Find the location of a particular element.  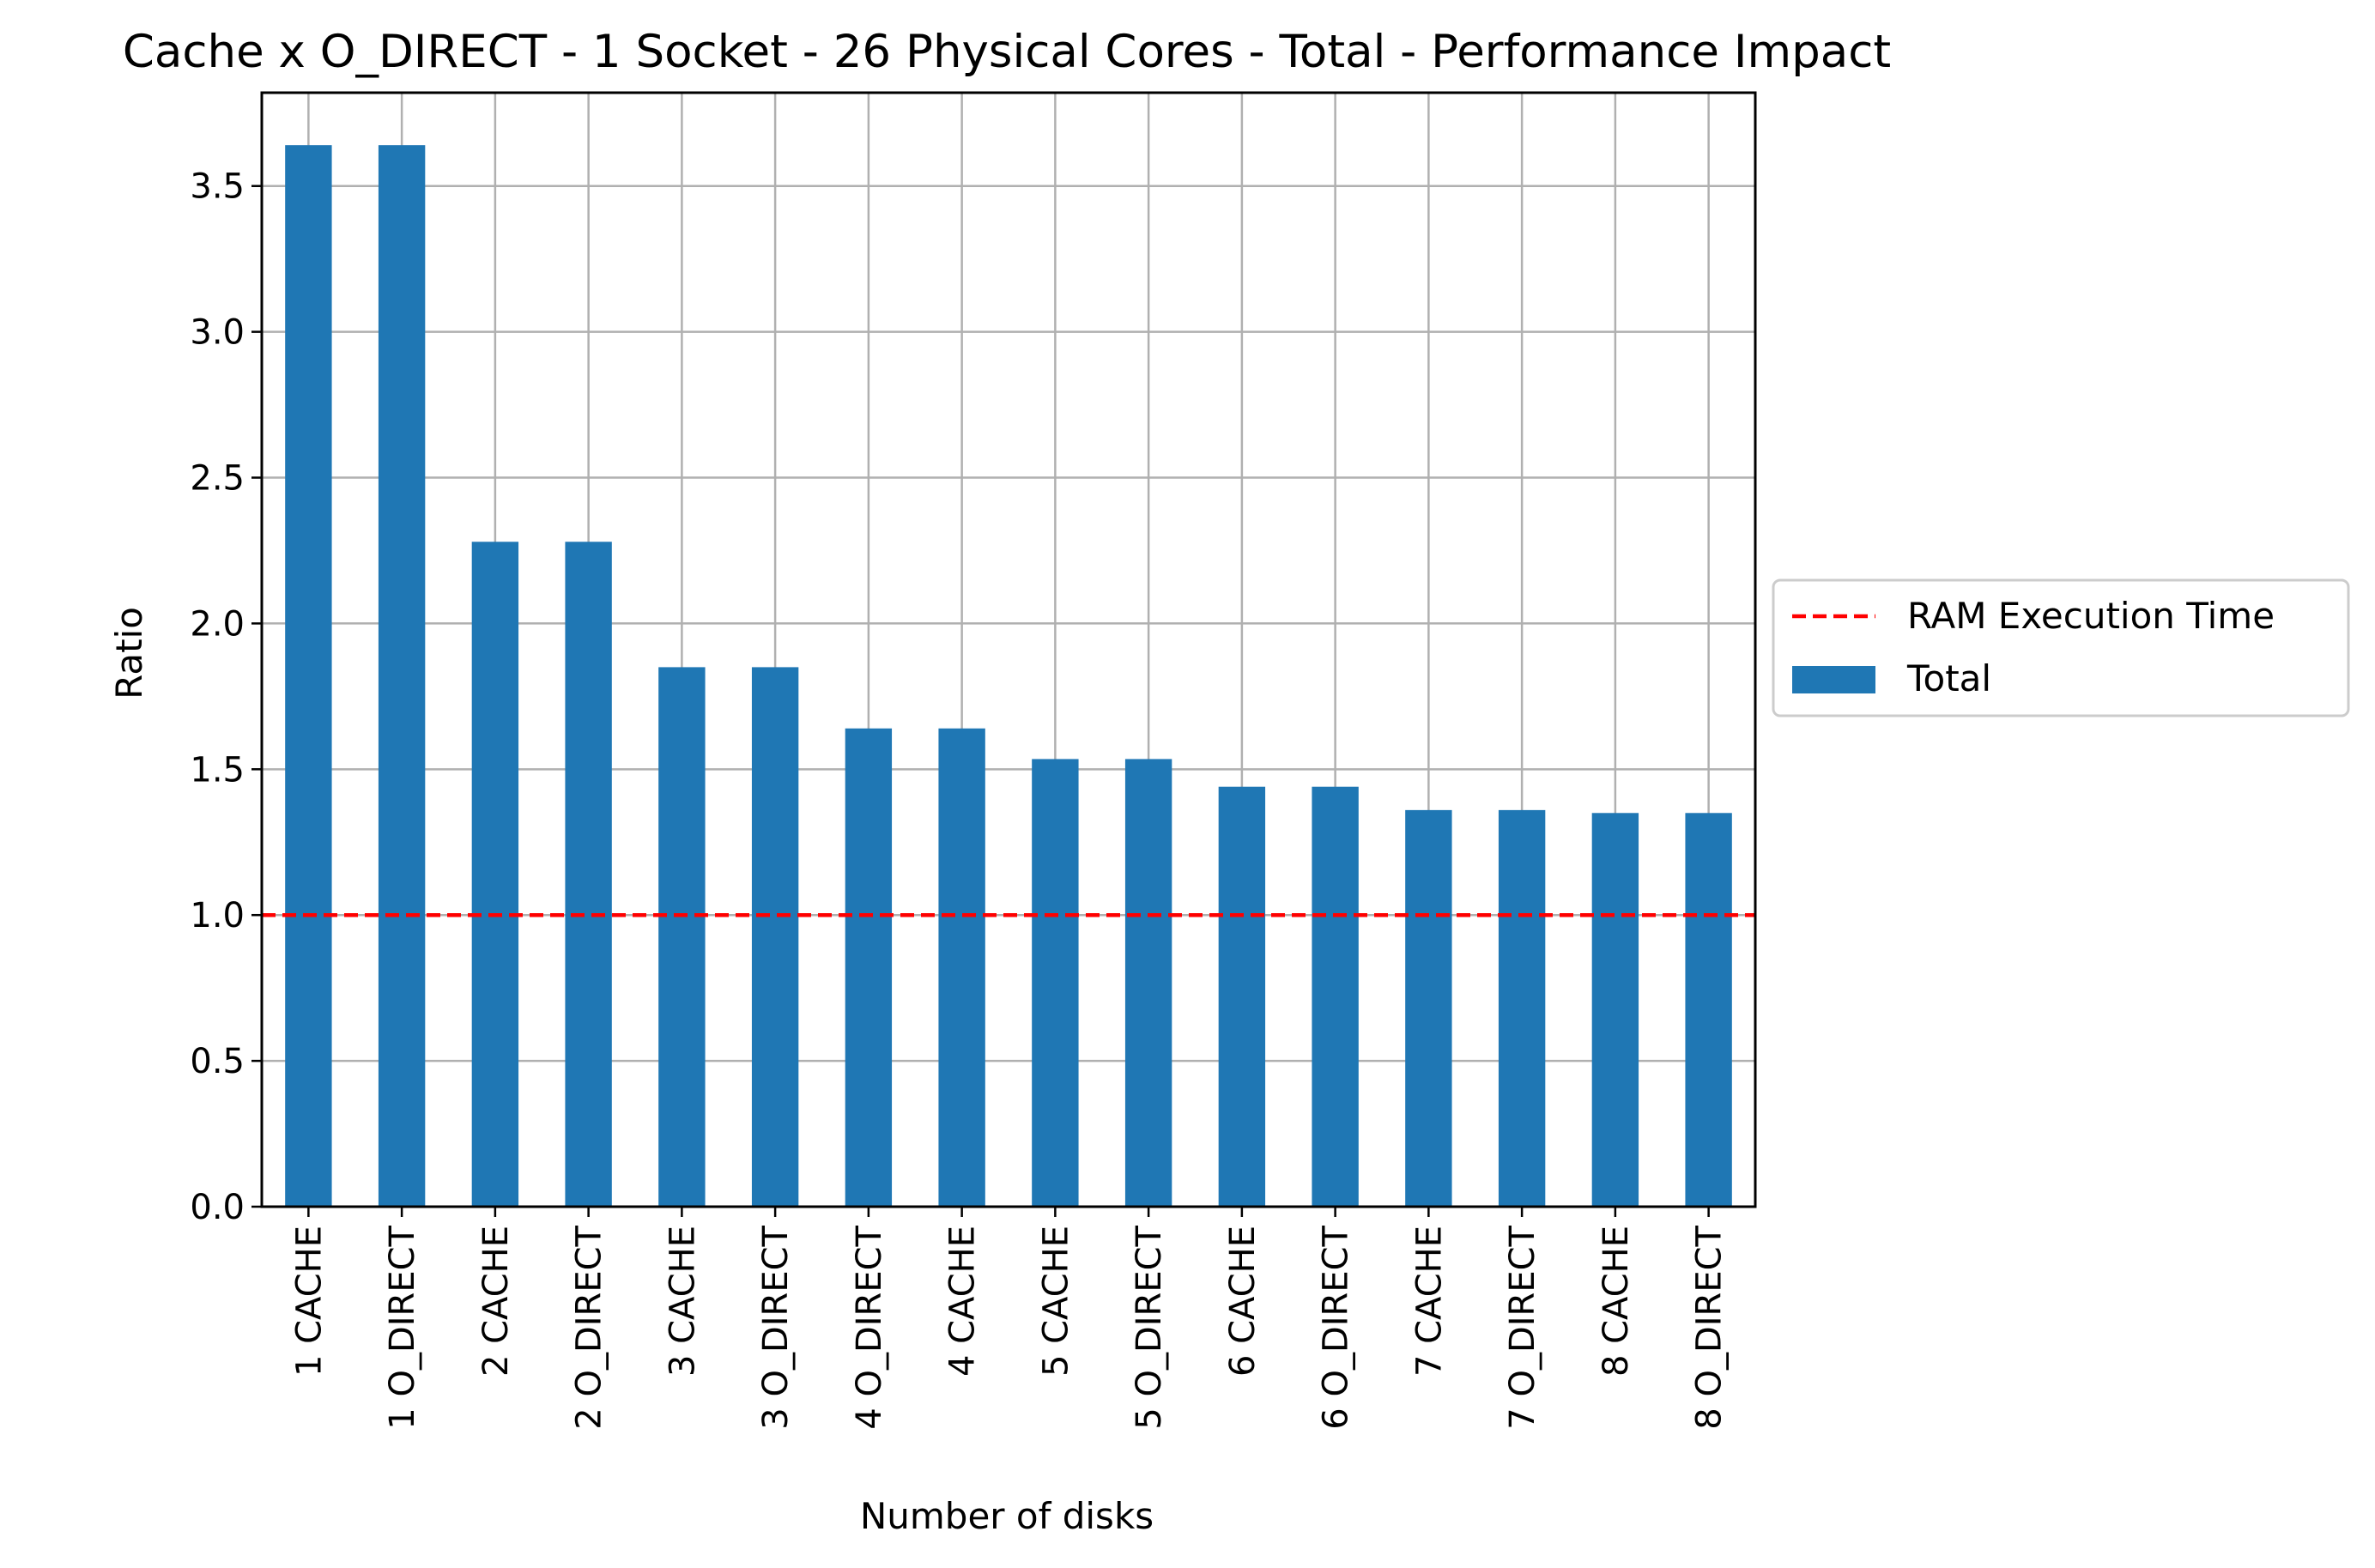

x-tick-label: 6 CACHE is located at coordinates (1243, 1301).